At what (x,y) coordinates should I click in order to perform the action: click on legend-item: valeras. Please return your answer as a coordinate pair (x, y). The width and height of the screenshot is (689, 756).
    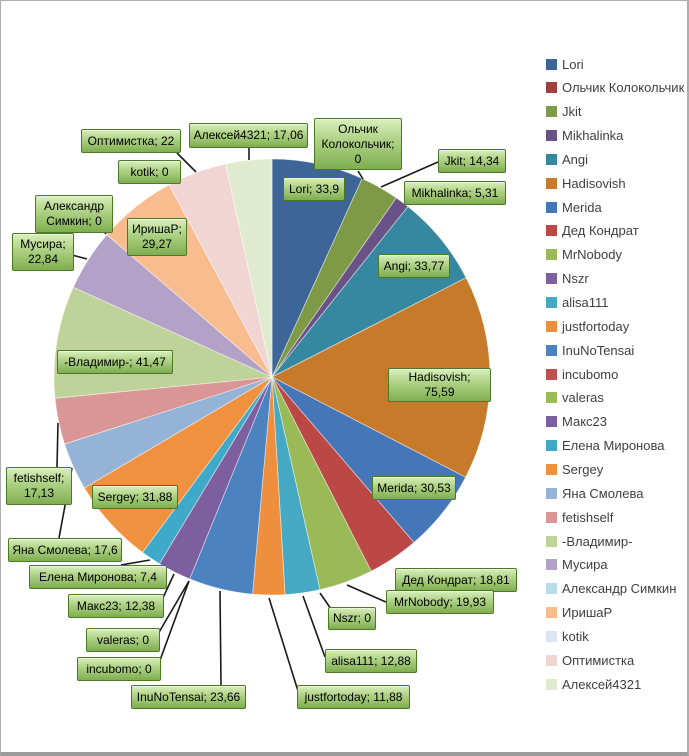
    Looking at the image, I should click on (575, 398).